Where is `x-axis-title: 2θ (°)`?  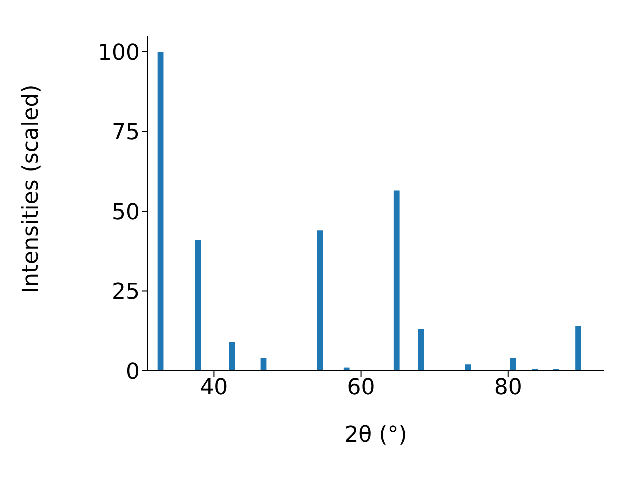 x-axis-title: 2θ (°) is located at coordinates (376, 435).